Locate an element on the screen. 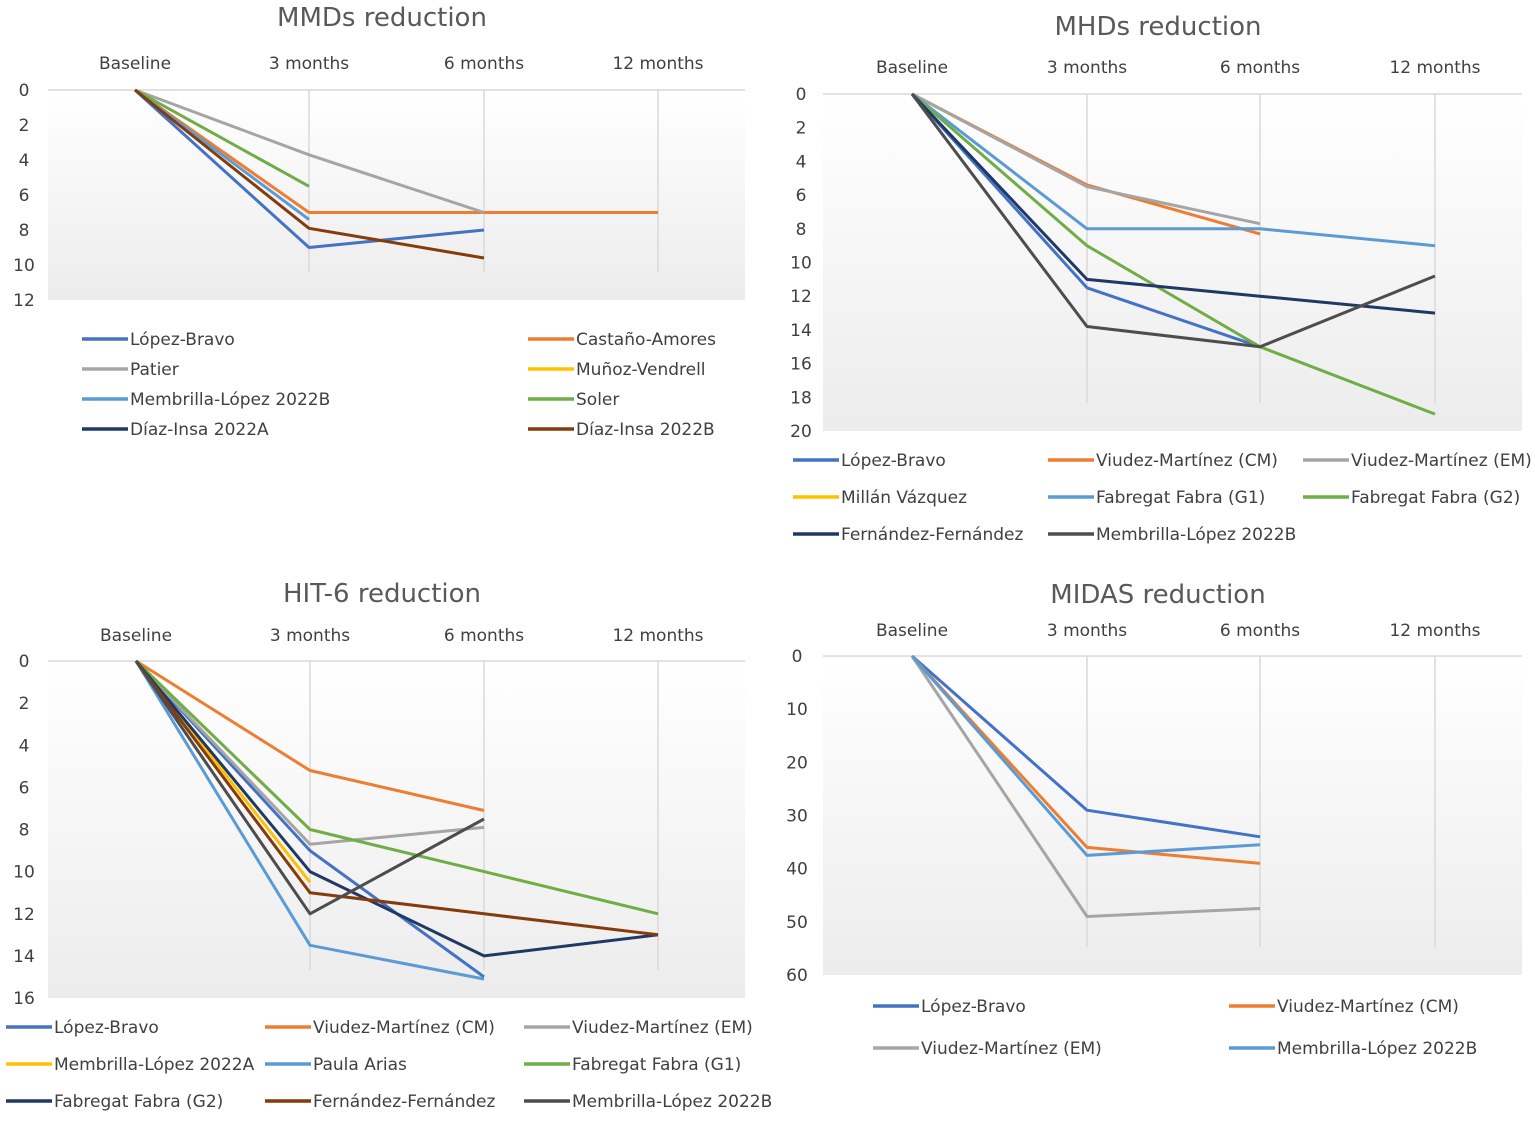 Image resolution: width=1535 pixels, height=1121 pixels. hit-6-reduction-legend-label-lopez-bravo: López-Bravo is located at coordinates (106, 1028).